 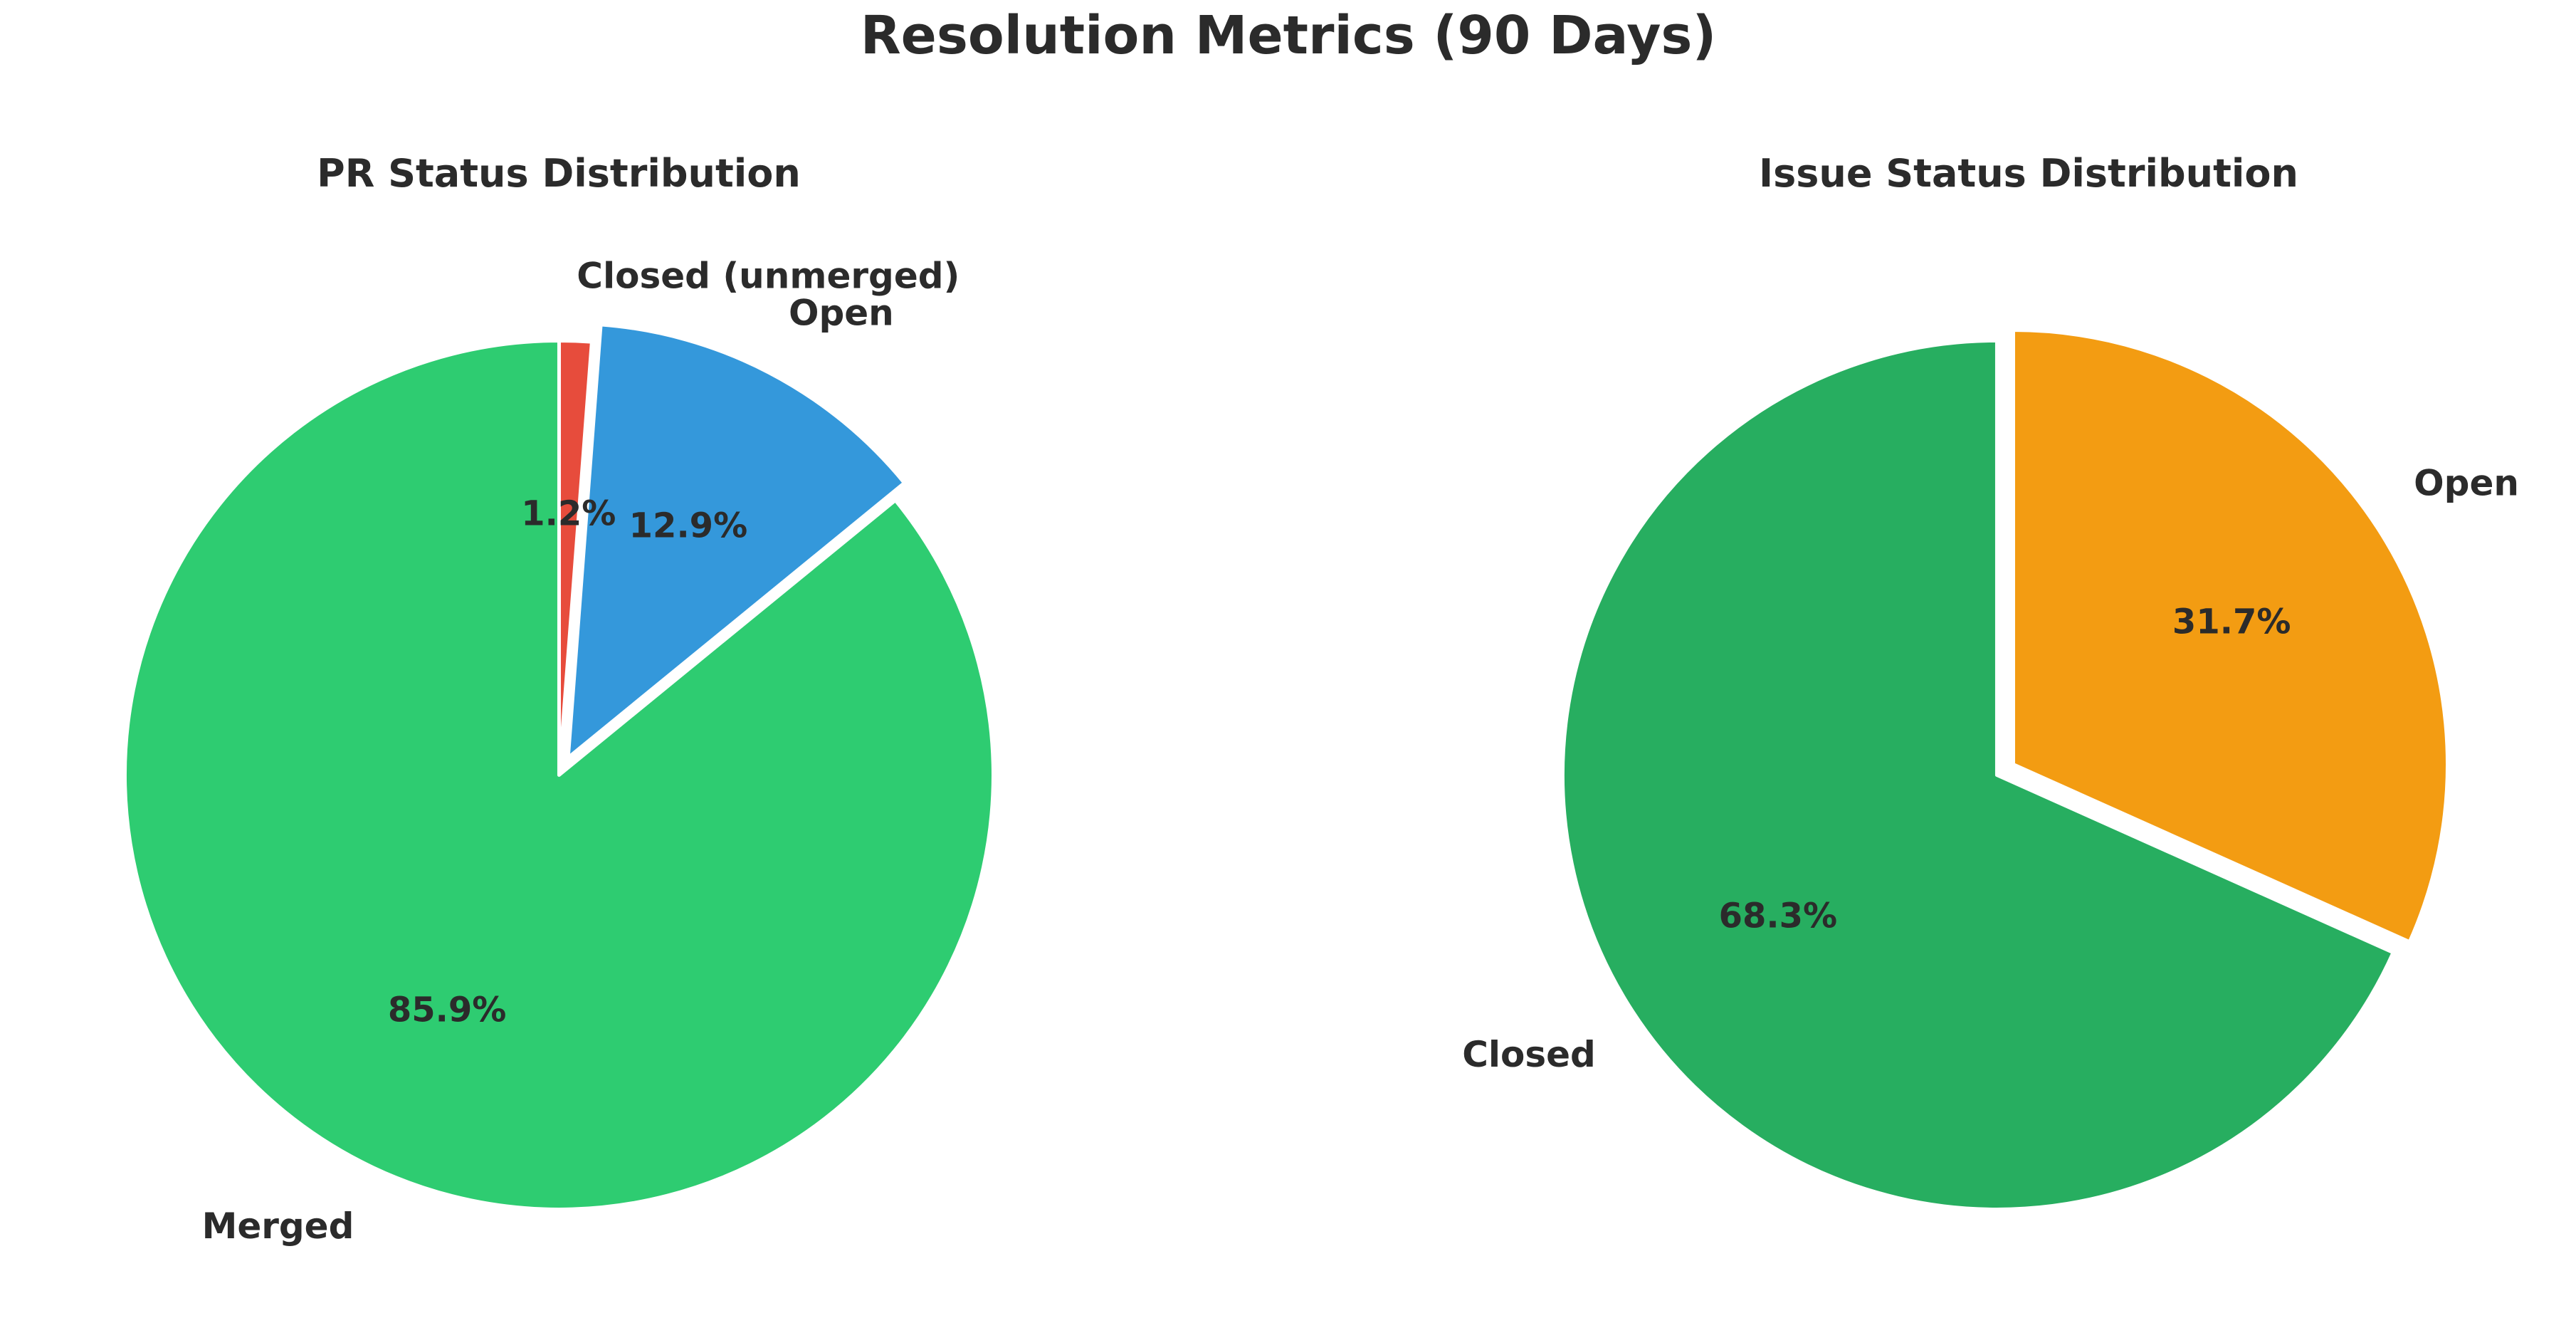 I want to click on pr-status-distribution-slice-open, so click(x=736, y=541).